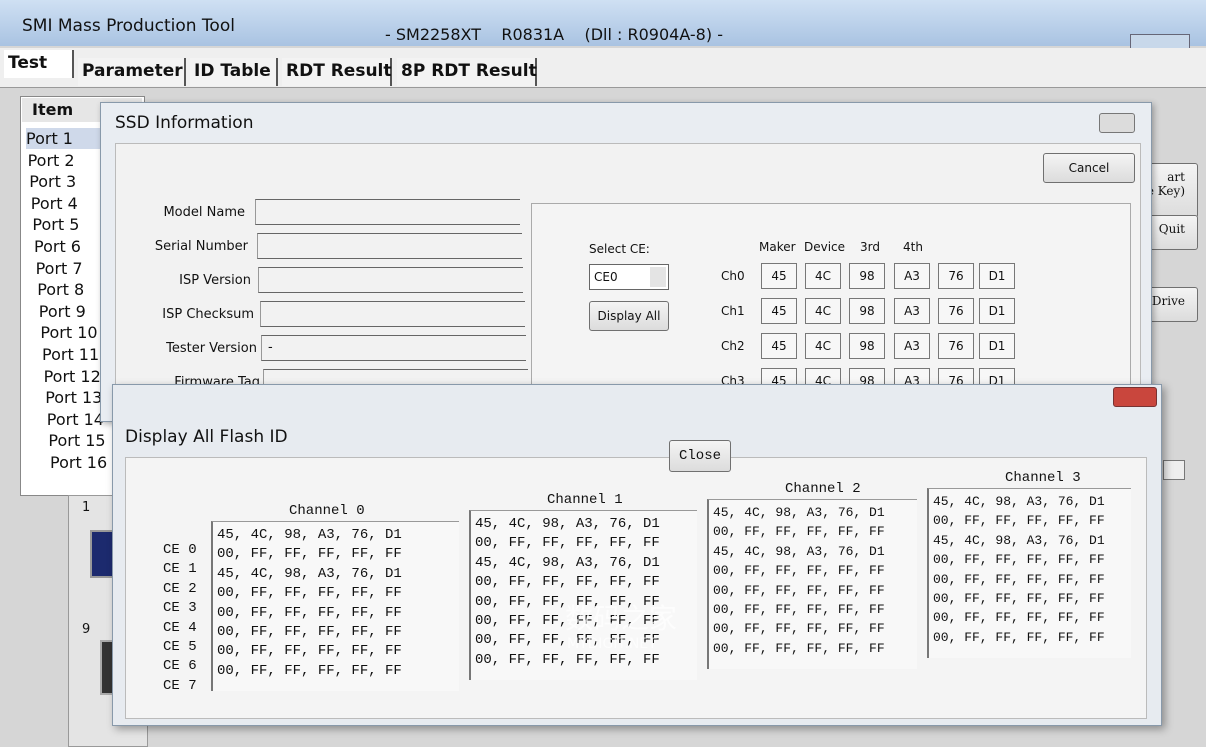 This screenshot has width=1206, height=747. Describe the element at coordinates (39, 64) in the screenshot. I see `tab: Test` at that location.